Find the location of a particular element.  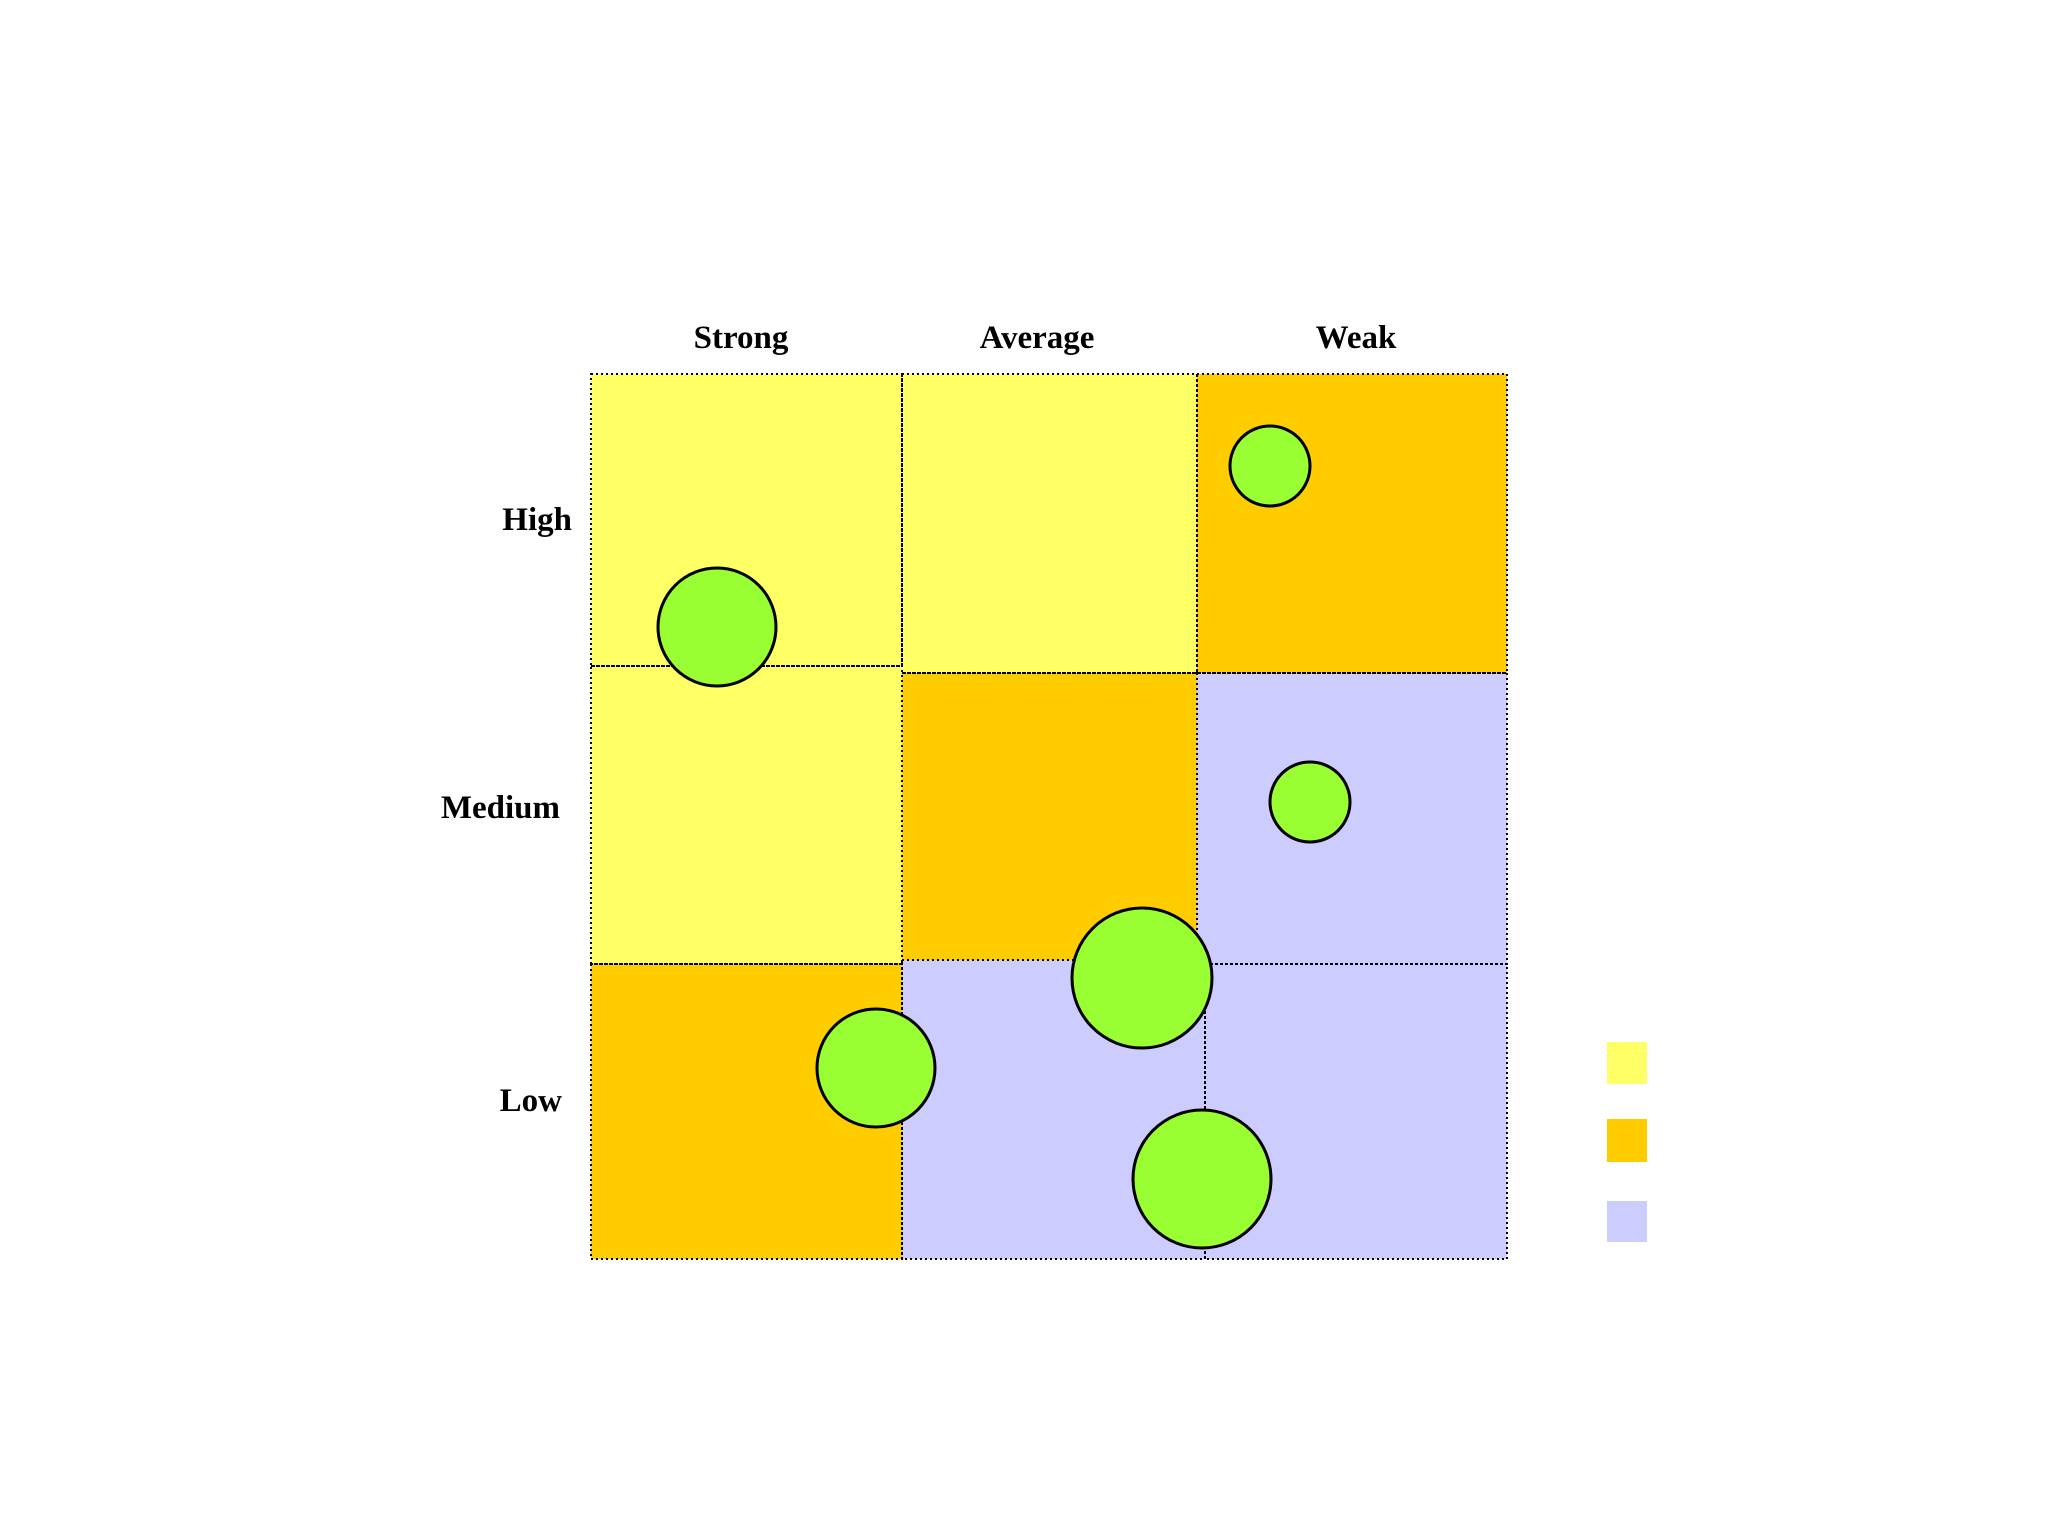

column-header-average: Average is located at coordinates (1037, 338).